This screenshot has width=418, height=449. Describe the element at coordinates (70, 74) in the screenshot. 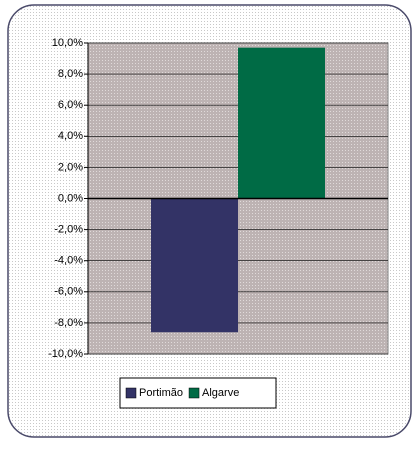

I see `y-tick-label: 8,0%` at that location.